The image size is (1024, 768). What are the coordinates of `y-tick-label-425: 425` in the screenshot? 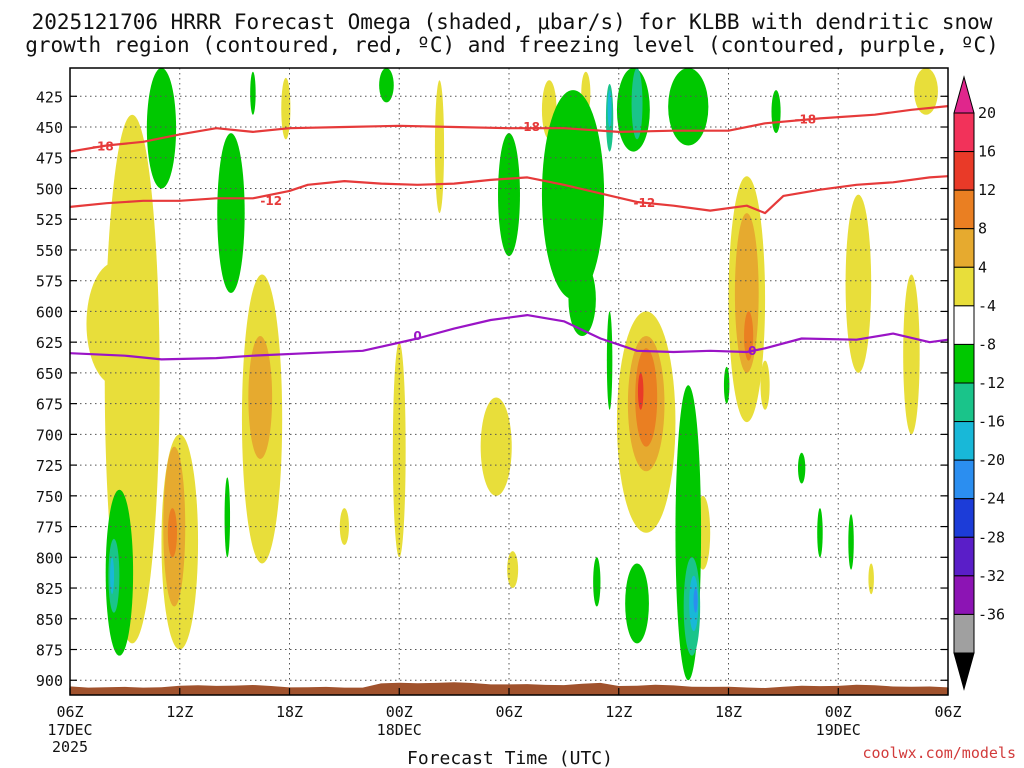 It's located at (49, 97).